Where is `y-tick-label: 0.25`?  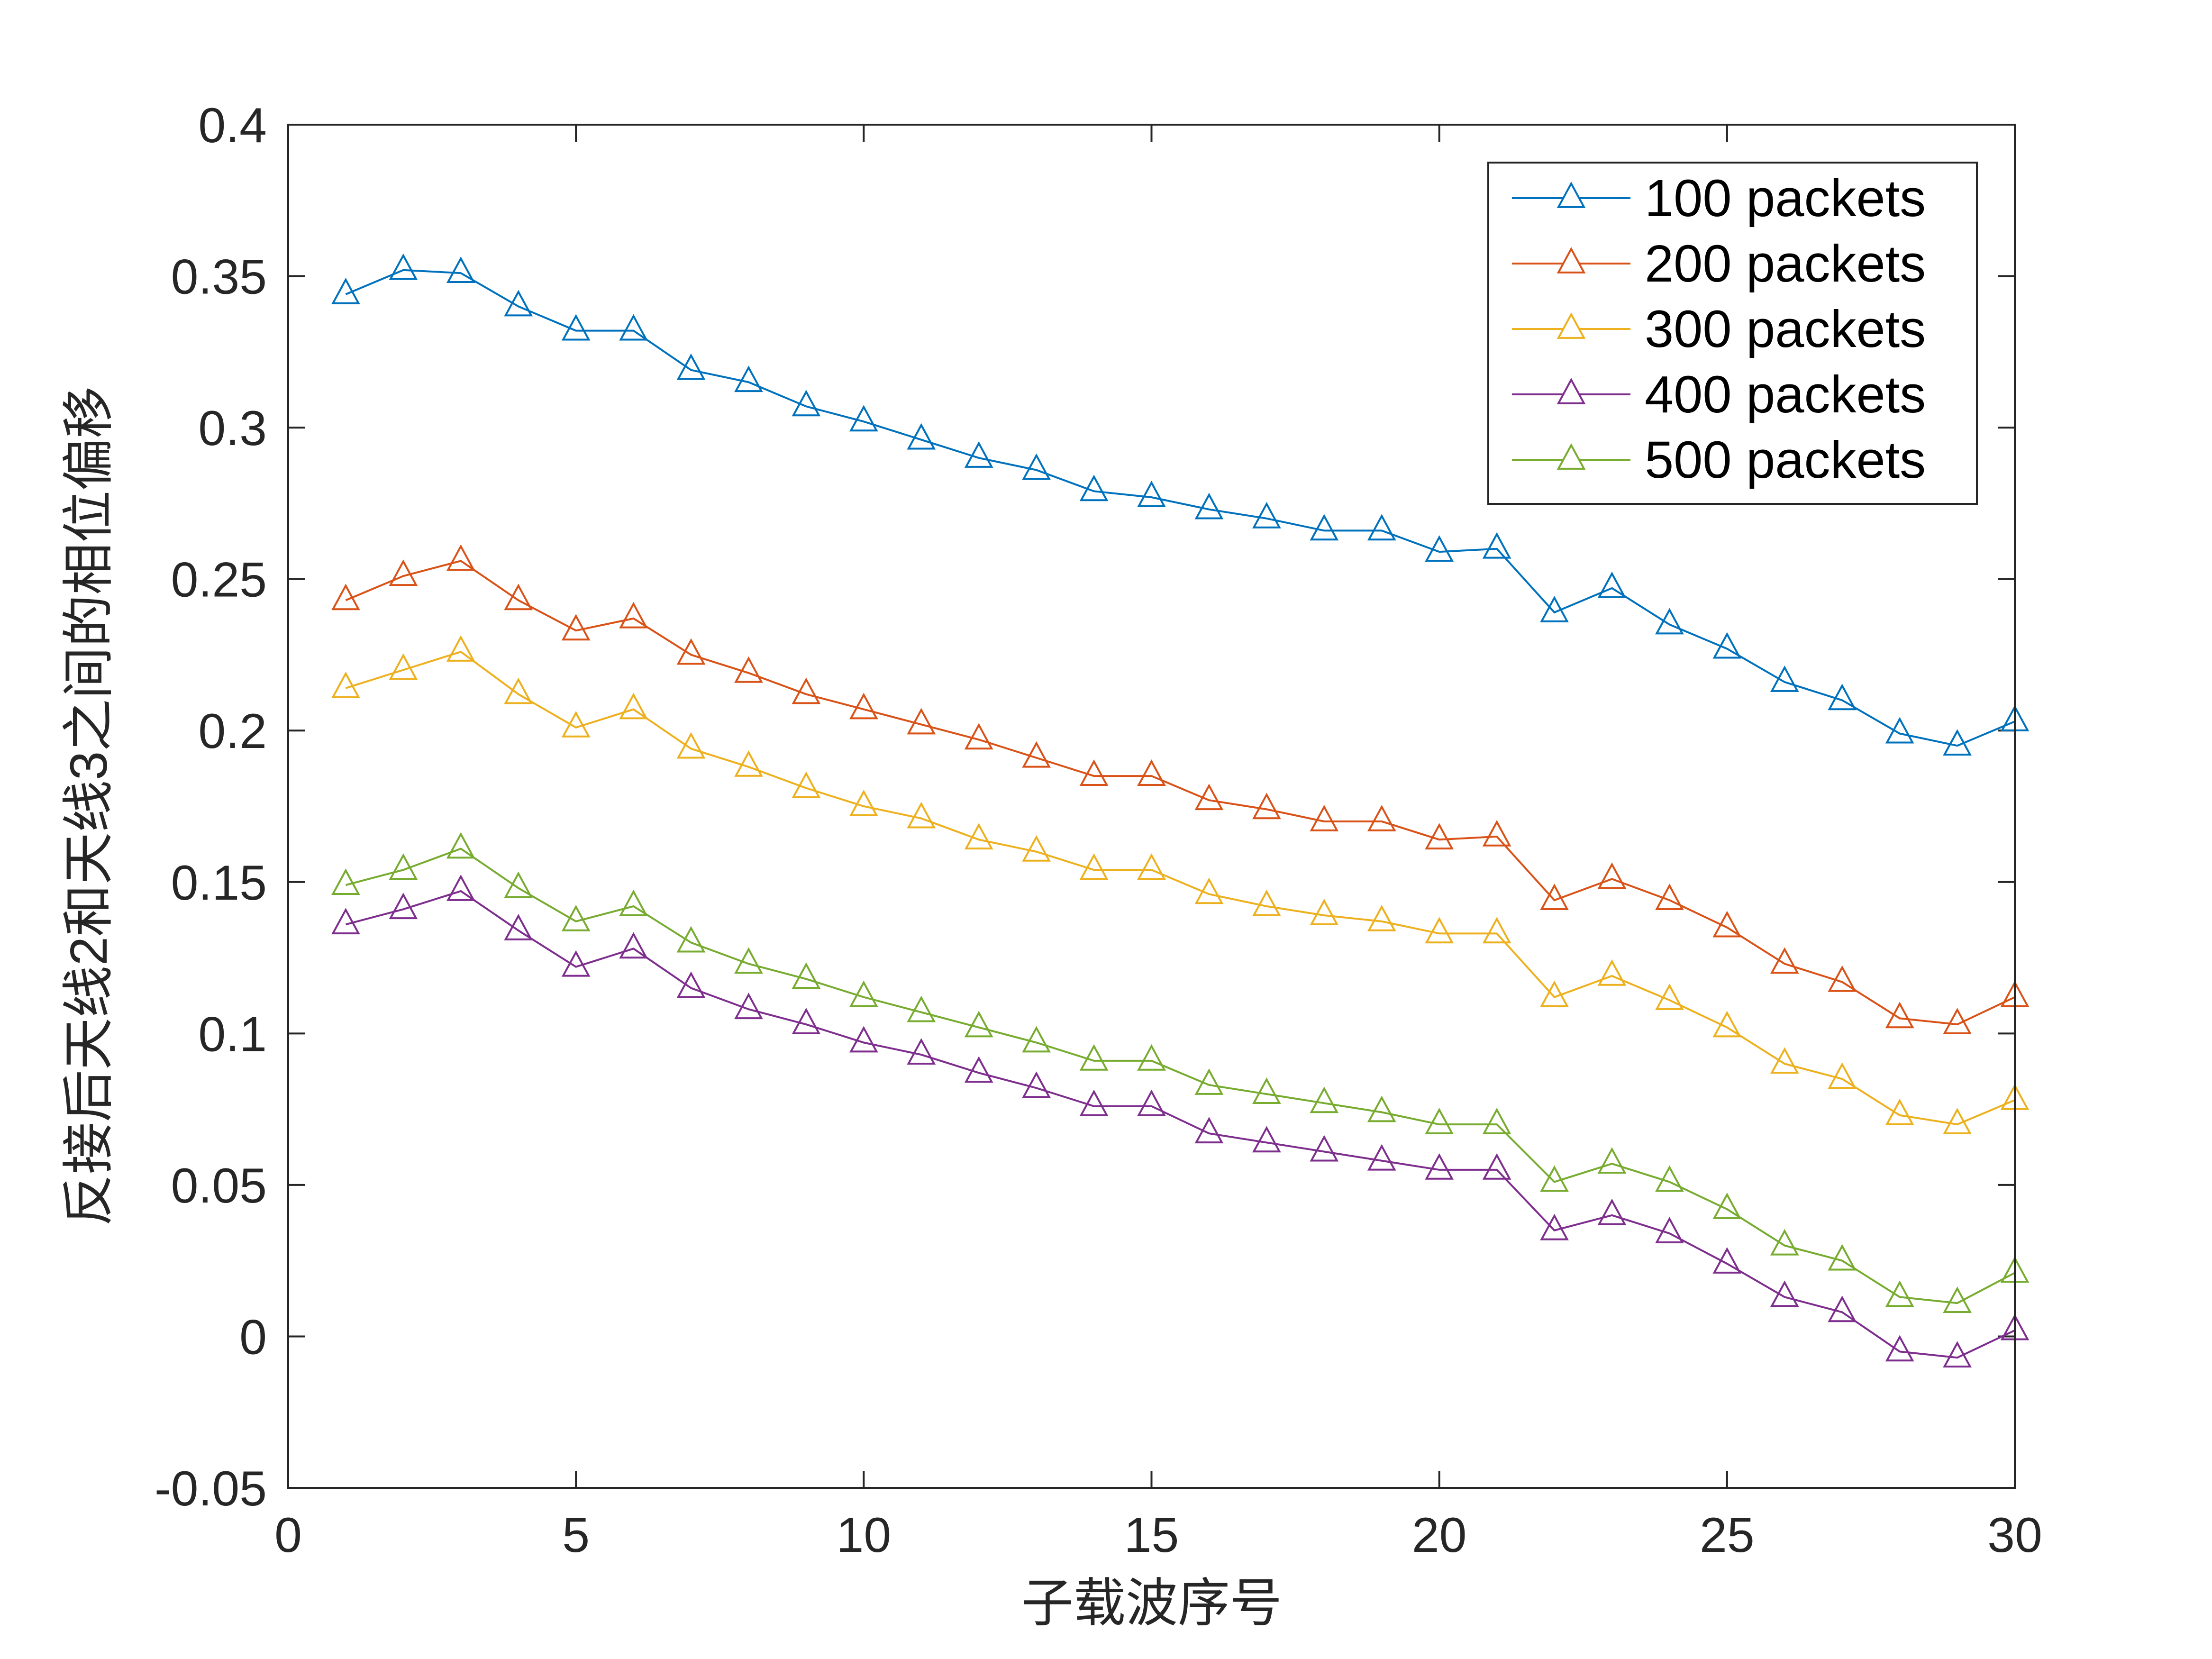
y-tick-label: 0.25 is located at coordinates (219, 580).